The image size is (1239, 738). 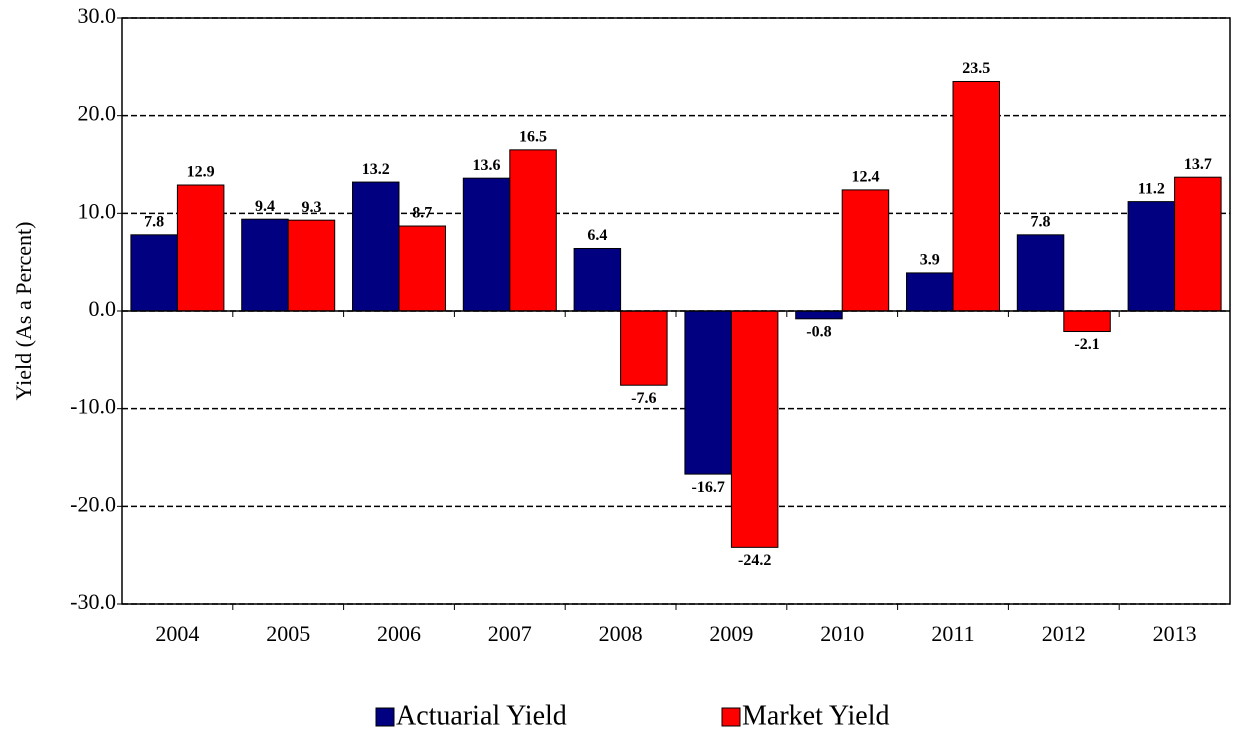 What do you see at coordinates (177, 633) in the screenshot?
I see `x-tick-label: 2004` at bounding box center [177, 633].